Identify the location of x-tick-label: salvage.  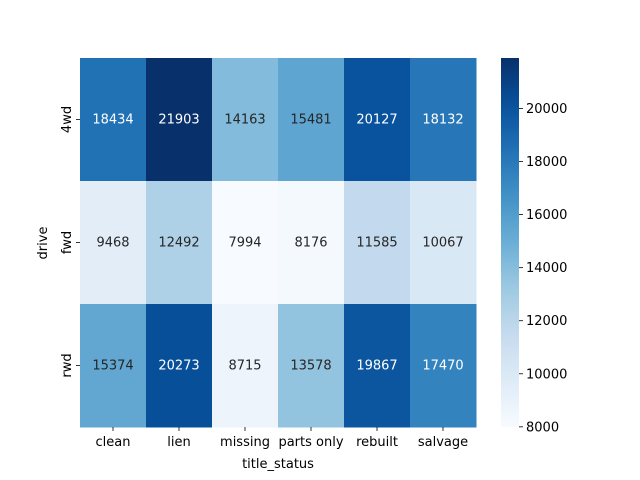
(443, 442).